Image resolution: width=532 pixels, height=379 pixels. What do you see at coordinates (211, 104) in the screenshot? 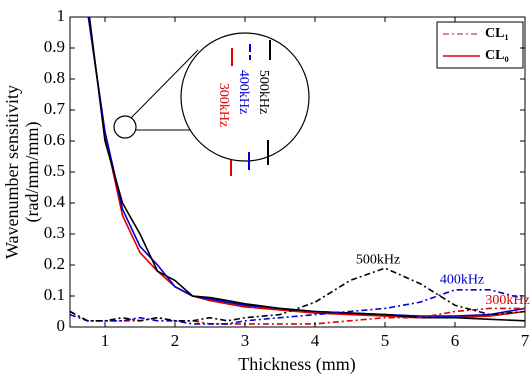
I see `zoom-inset` at bounding box center [211, 104].